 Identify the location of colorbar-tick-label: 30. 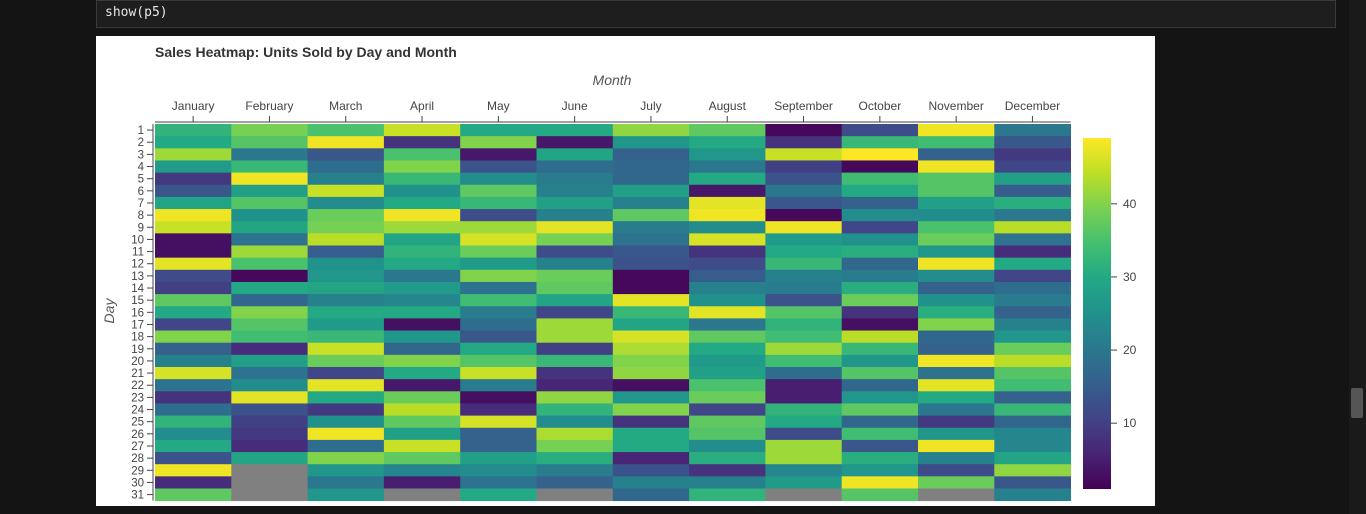
(1130, 277).